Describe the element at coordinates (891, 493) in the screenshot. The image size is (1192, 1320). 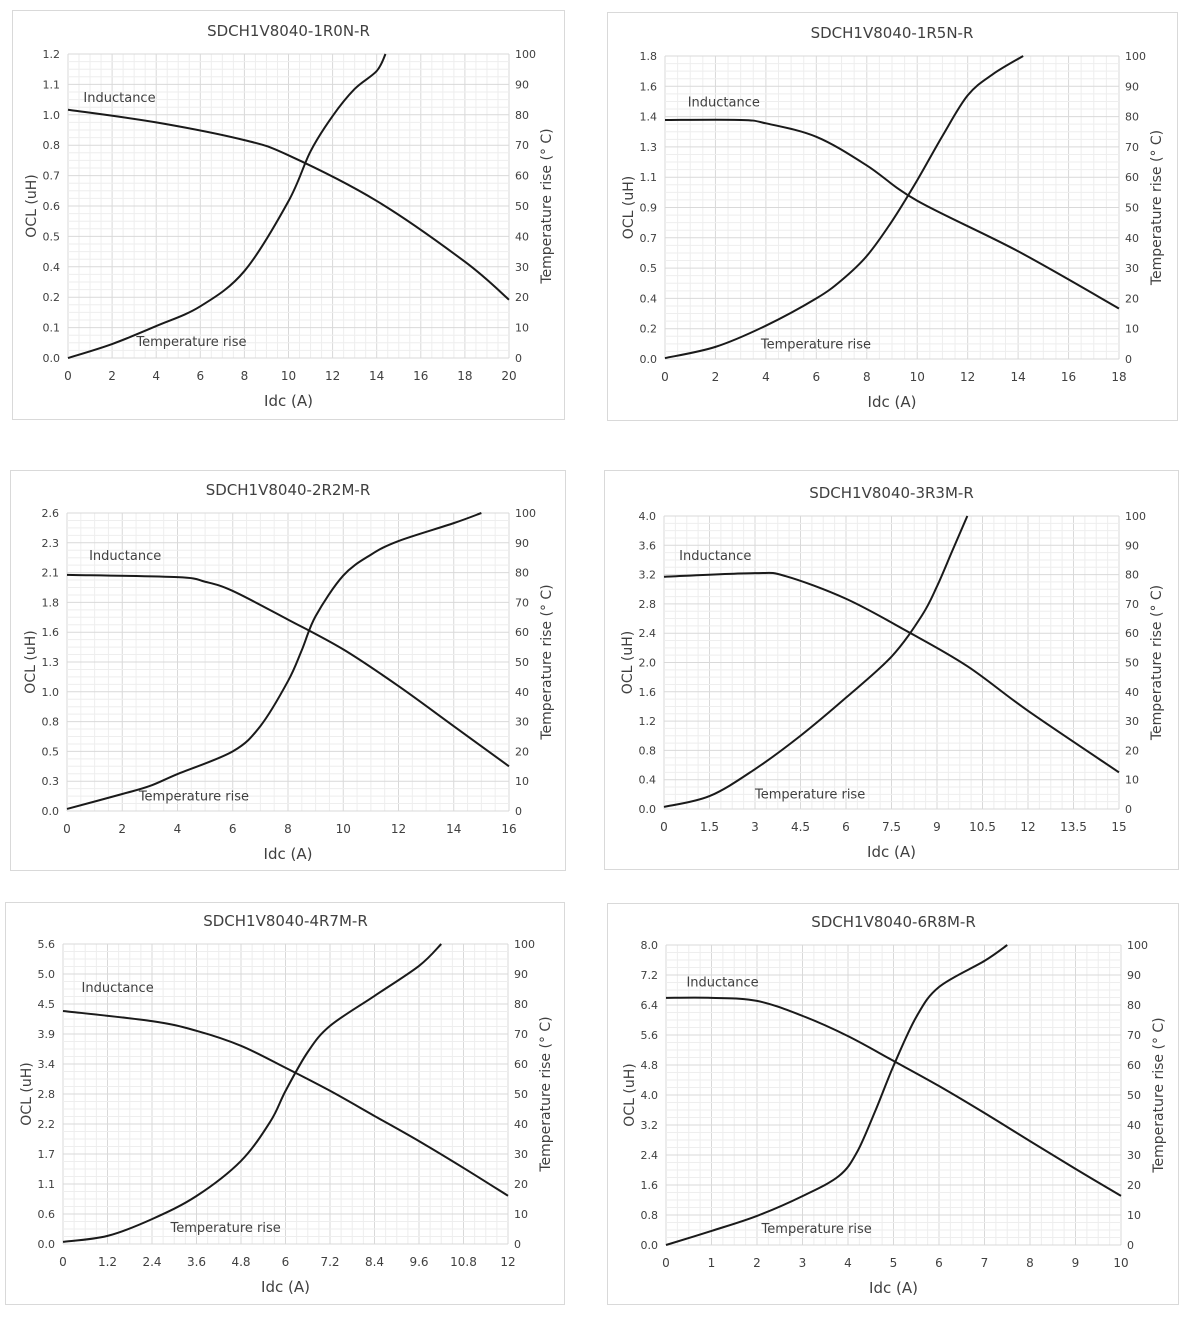
I see `chart-title: SDCH1V8040-3R3M-R` at that location.